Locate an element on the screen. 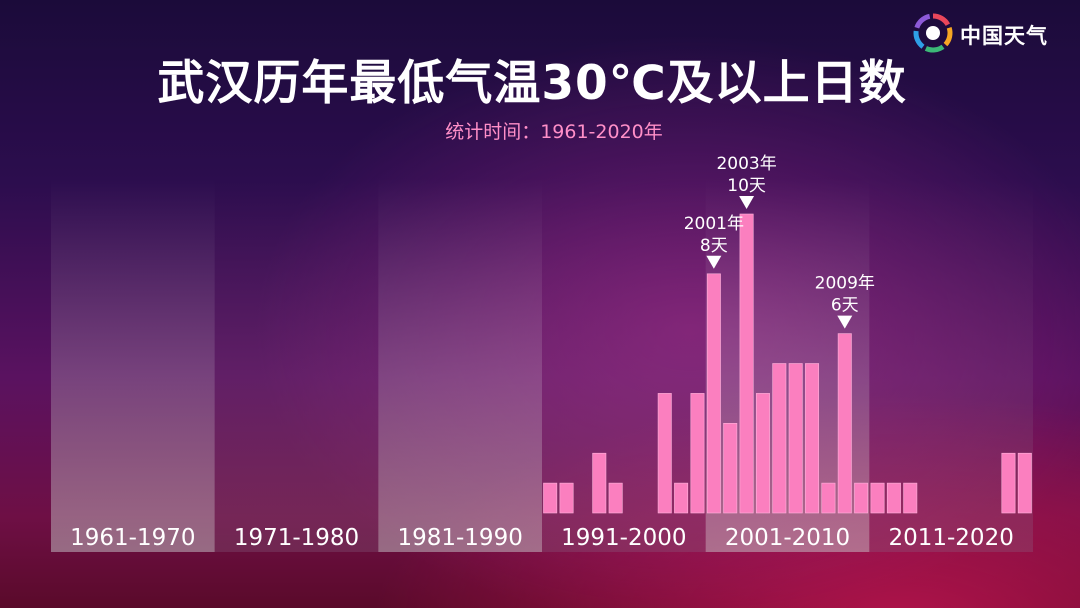  china-weather-logo-icon is located at coordinates (933, 33).